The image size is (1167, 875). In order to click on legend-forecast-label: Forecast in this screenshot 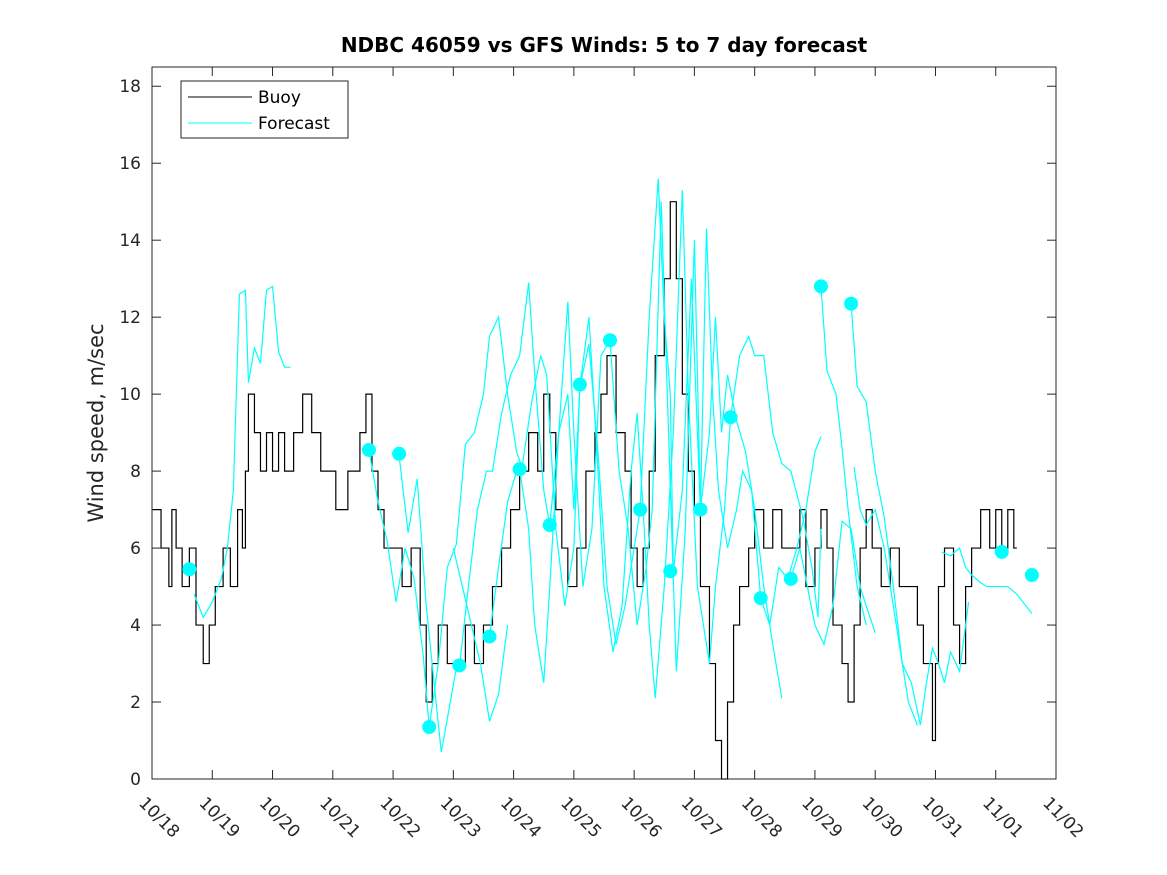, I will do `click(294, 124)`.